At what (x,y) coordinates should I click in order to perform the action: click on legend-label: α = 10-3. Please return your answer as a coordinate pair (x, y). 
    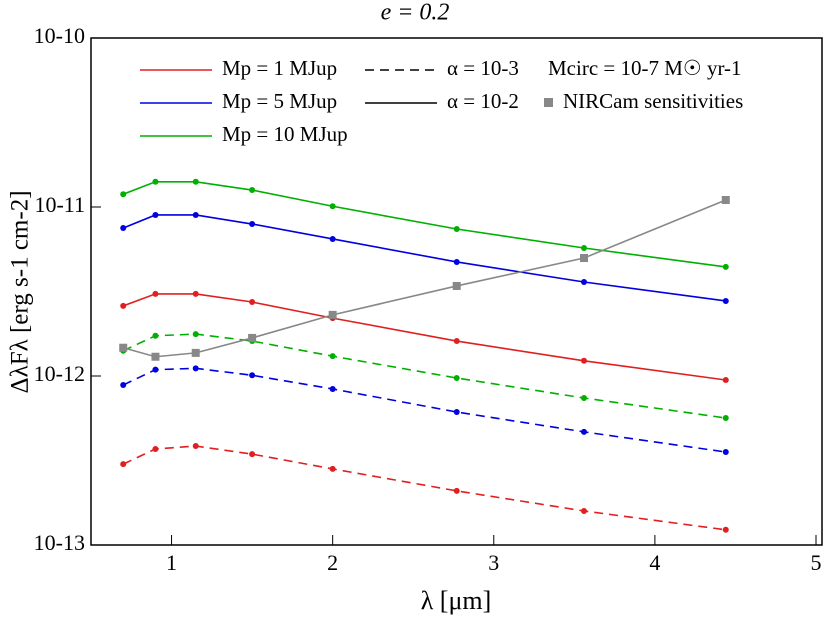
    Looking at the image, I should click on (483, 68).